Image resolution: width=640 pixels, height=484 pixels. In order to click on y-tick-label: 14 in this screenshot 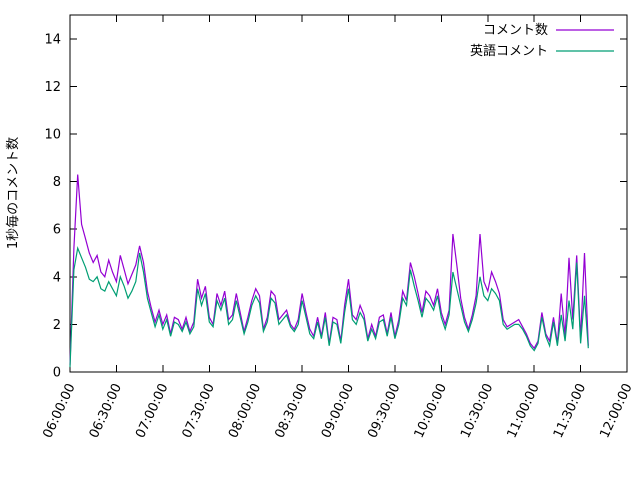, I will do `click(52, 39)`.